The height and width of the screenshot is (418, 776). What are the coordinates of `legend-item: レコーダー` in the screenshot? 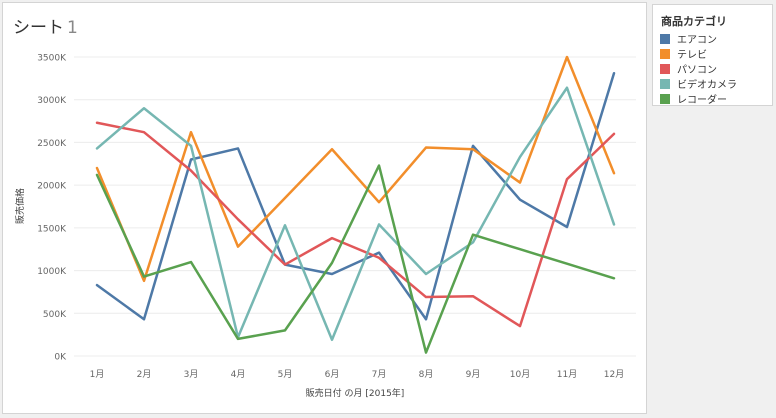 It's located at (698, 98).